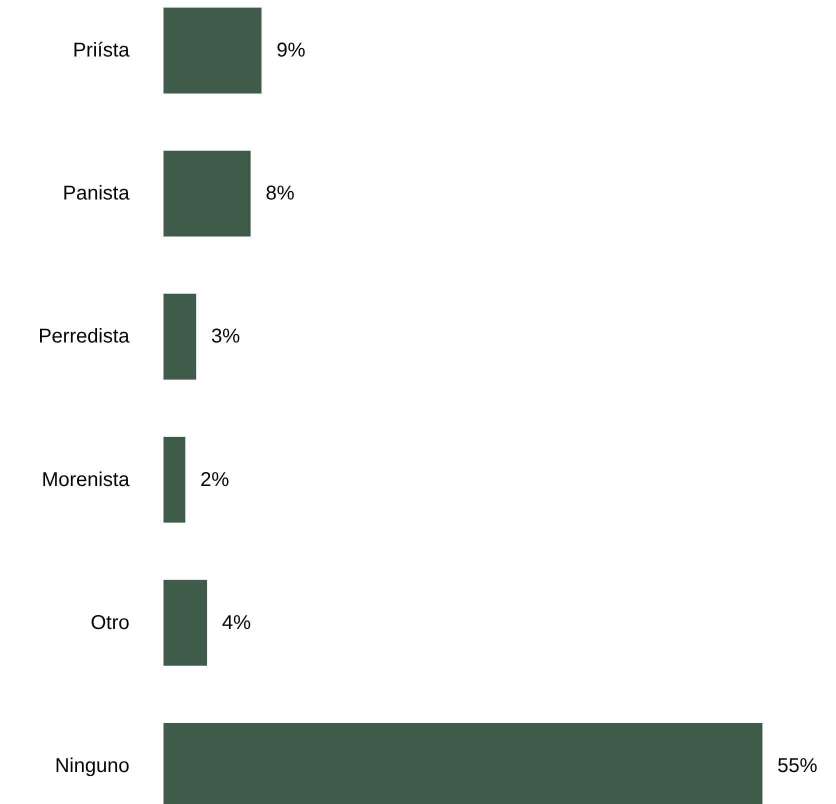 The height and width of the screenshot is (804, 836). I want to click on y-tick-label: Otro, so click(110, 623).